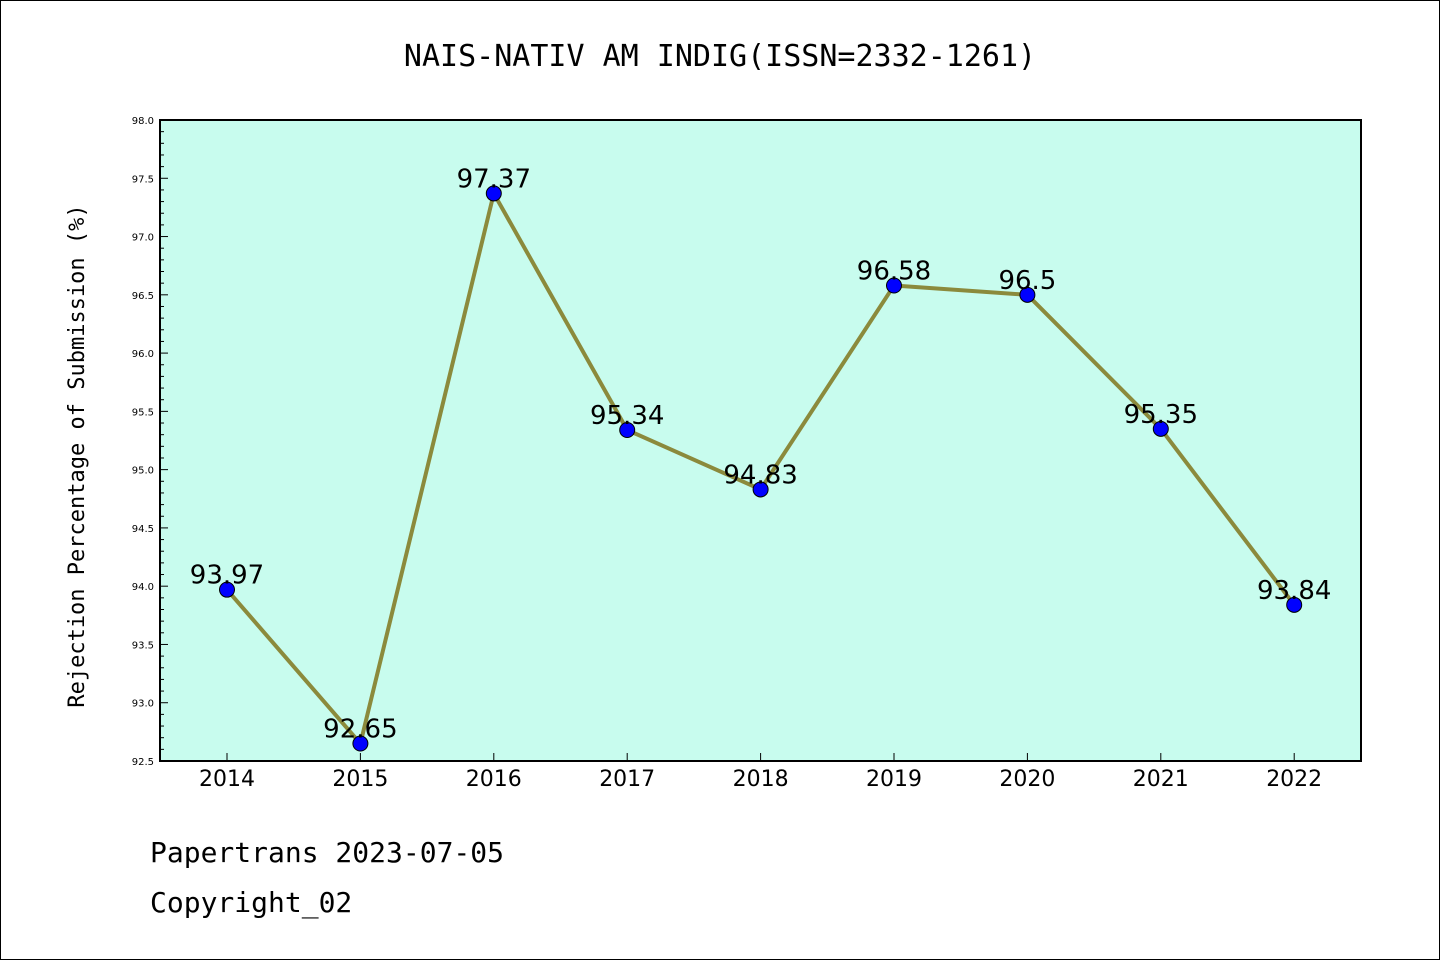 The image size is (1440, 960). I want to click on y-tick-label: 97.0, so click(143, 238).